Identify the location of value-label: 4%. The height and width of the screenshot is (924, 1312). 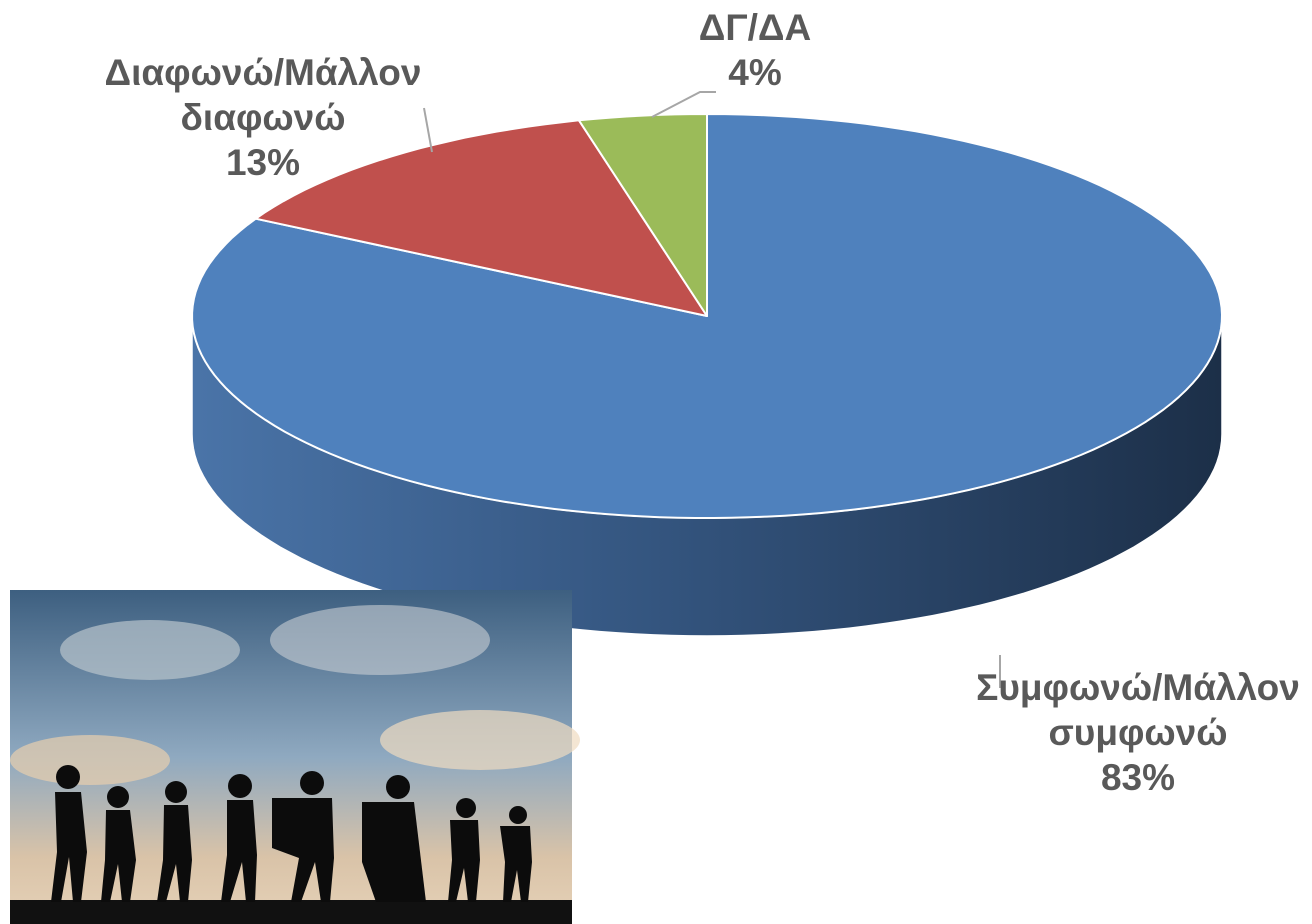
(755, 72).